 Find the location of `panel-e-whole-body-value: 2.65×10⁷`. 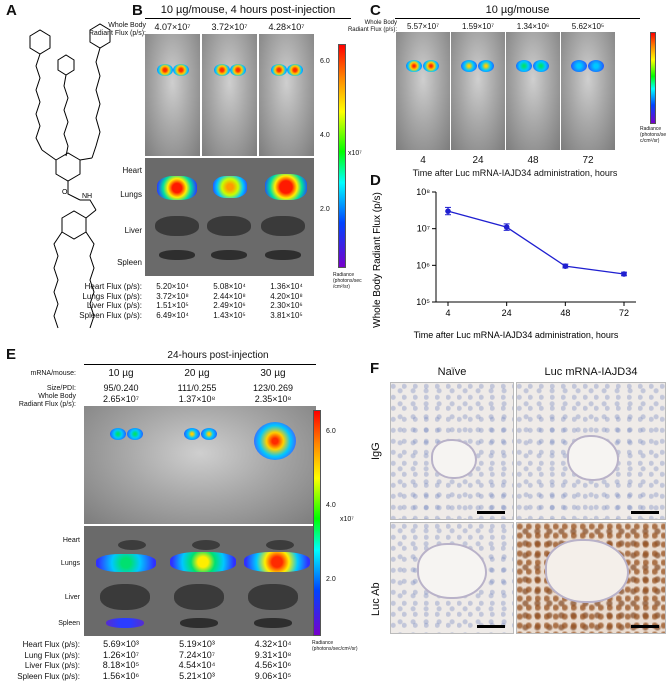

panel-e-whole-body-value: 2.65×10⁷ is located at coordinates (121, 399).